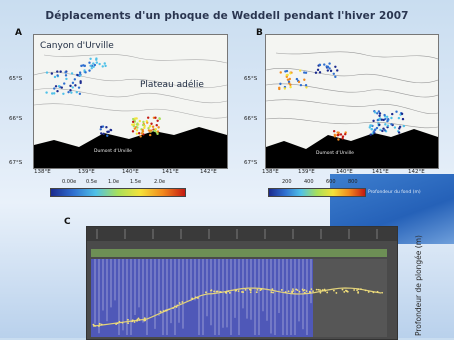 This screenshot has height=340, width=454. What do you see at coordinates (287, 182) in the screenshot?
I see `colorbar-b-label-0: 200` at bounding box center [287, 182].